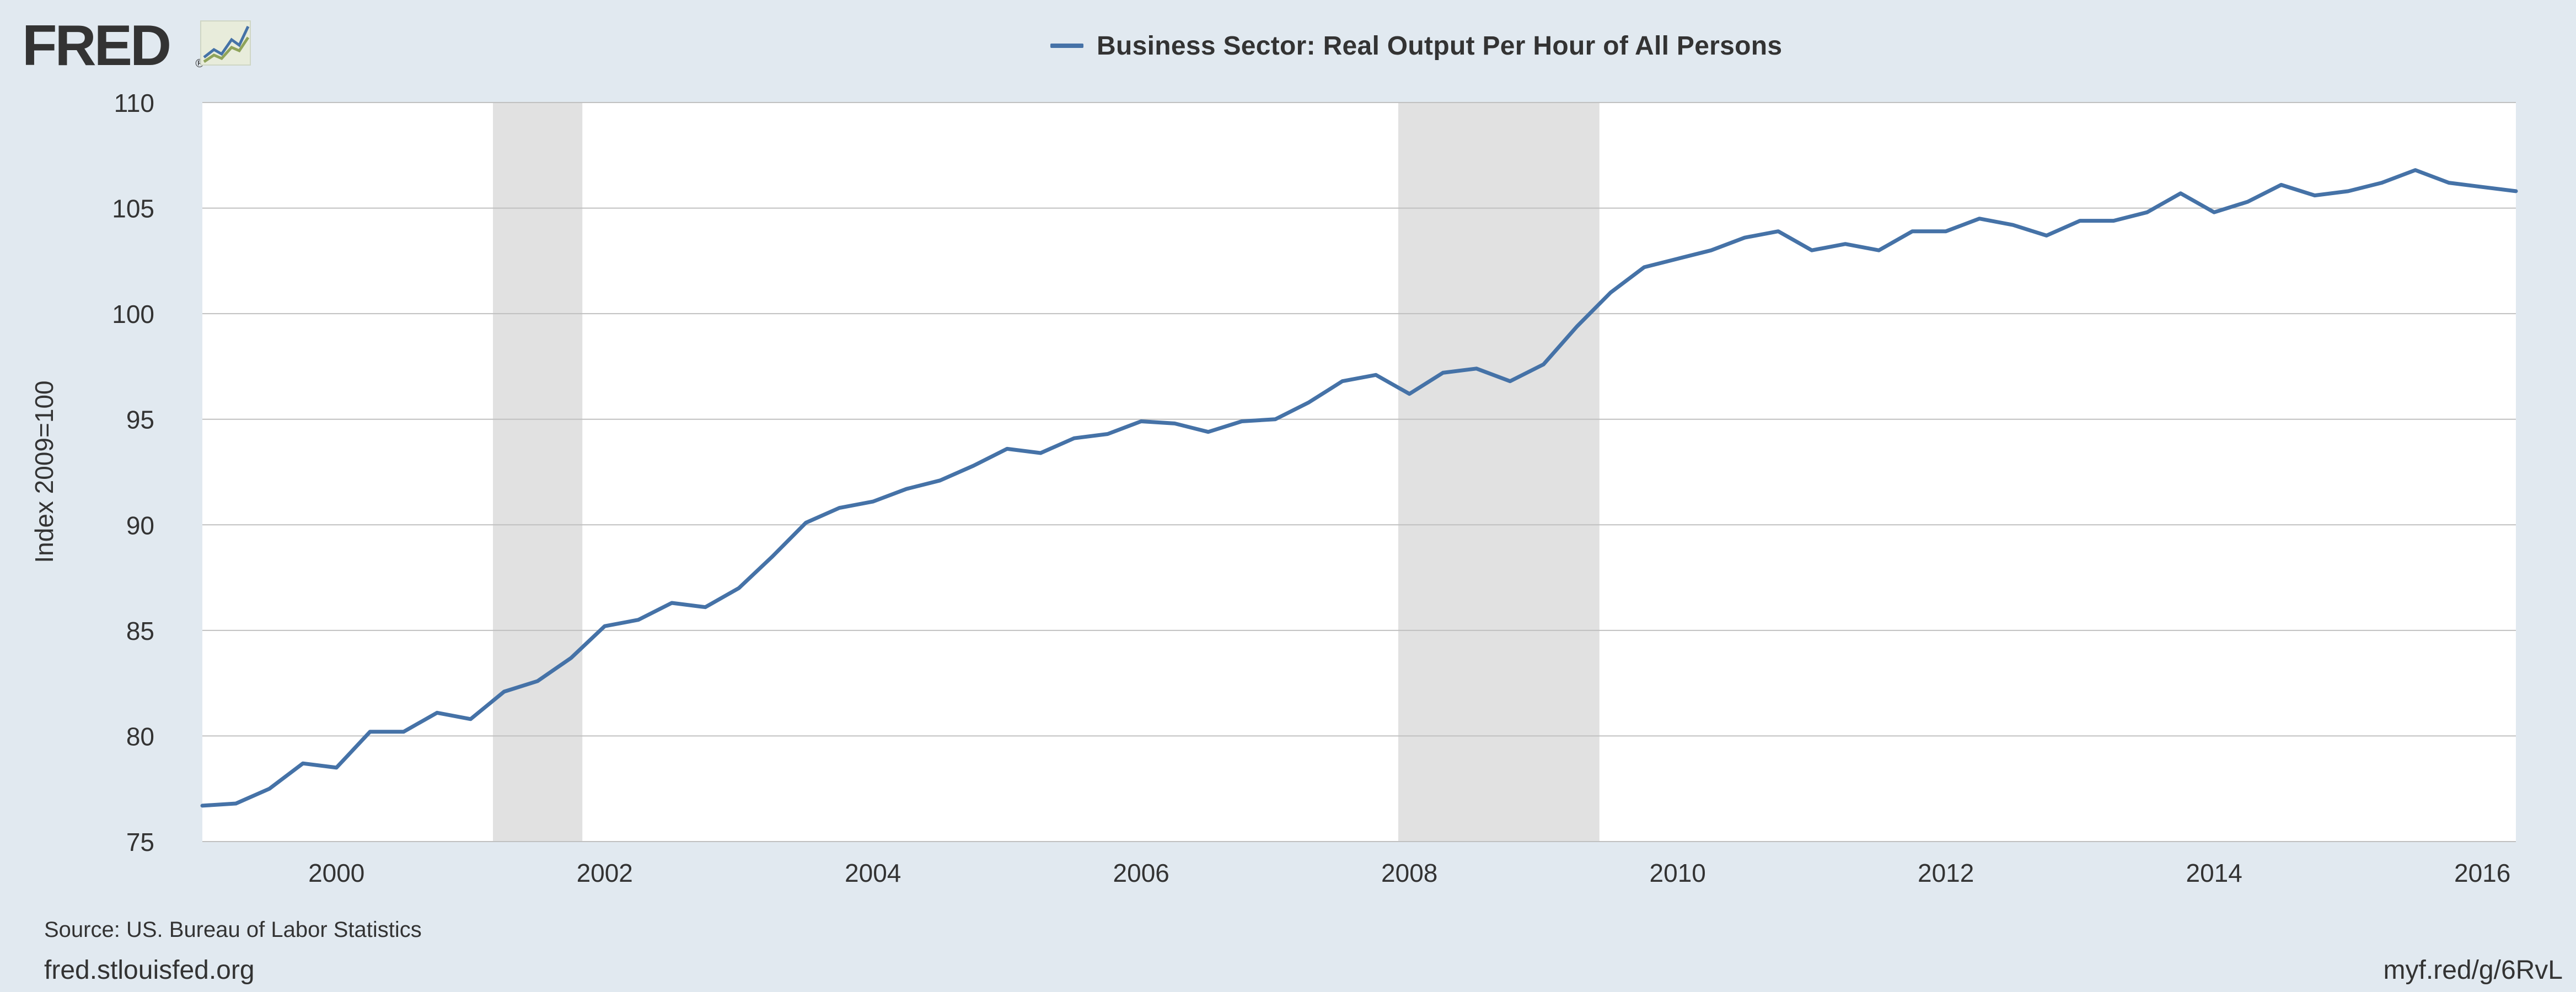  I want to click on y-tick-label: 100, so click(133, 314).